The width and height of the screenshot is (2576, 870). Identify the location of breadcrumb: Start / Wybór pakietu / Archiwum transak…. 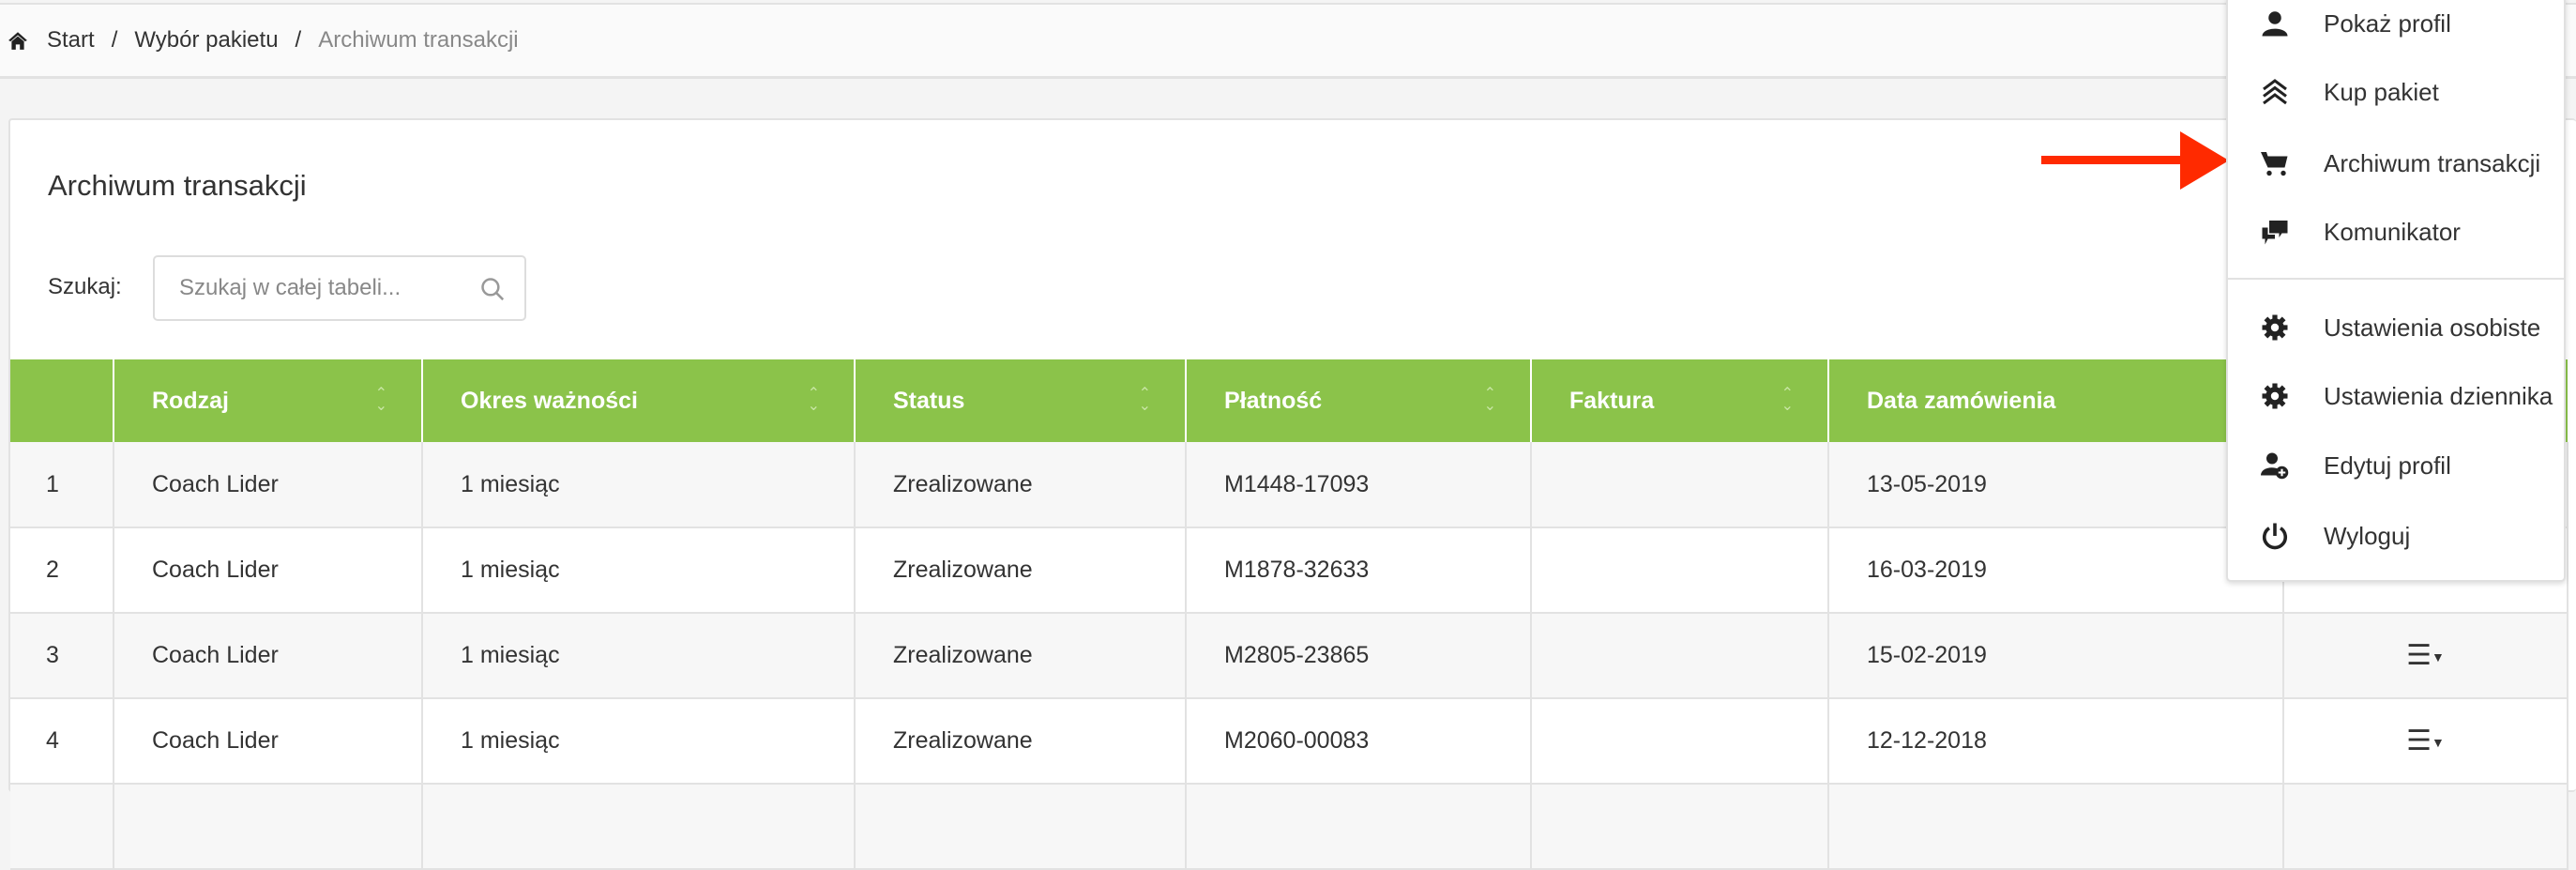
(1288, 41).